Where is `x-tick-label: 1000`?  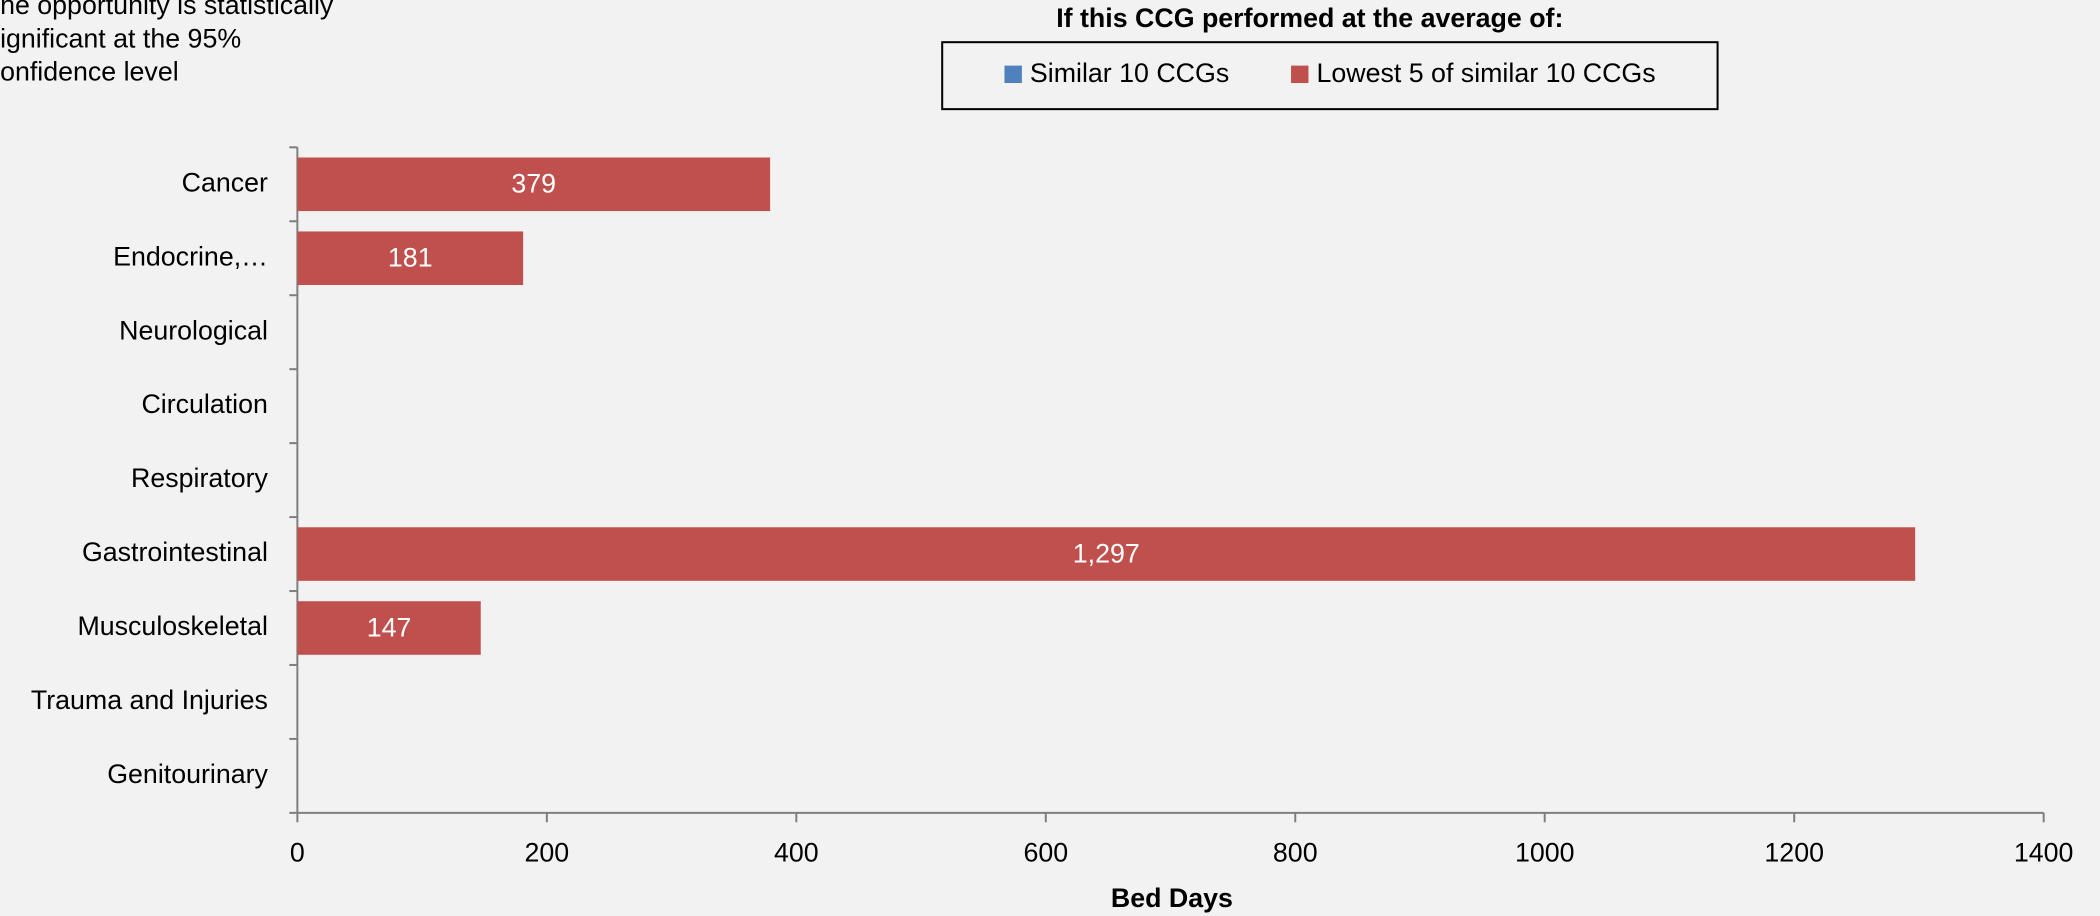
x-tick-label: 1000 is located at coordinates (1545, 852).